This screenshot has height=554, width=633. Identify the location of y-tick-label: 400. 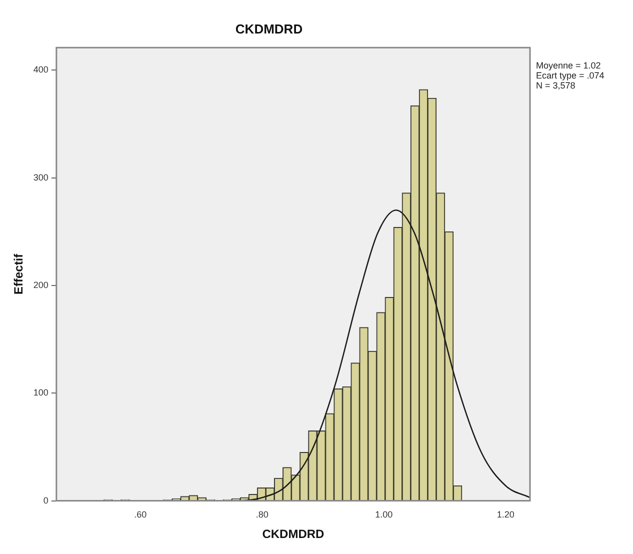
(40, 69).